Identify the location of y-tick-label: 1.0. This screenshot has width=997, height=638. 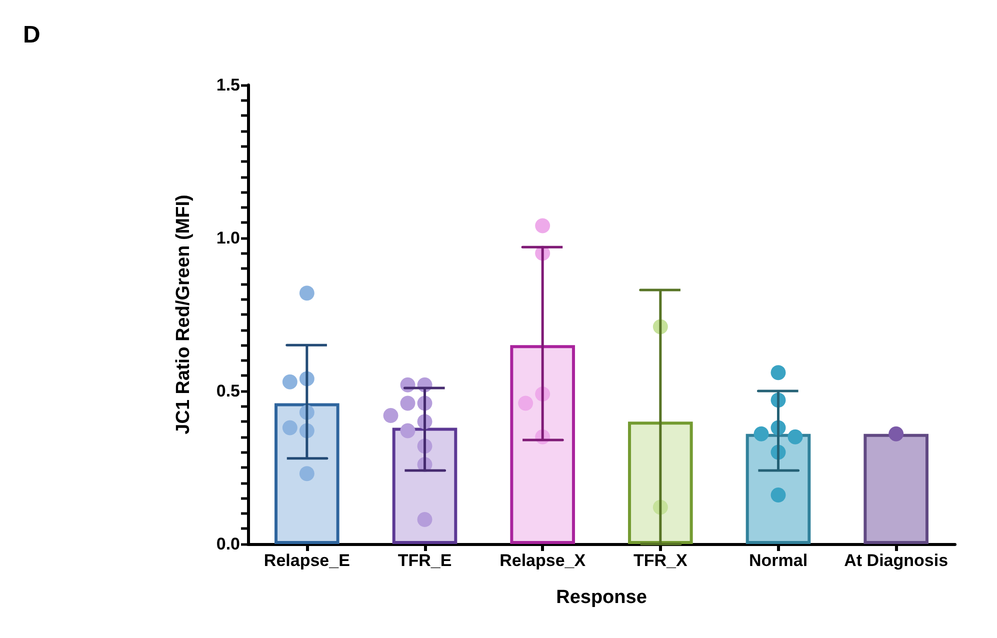
(228, 238).